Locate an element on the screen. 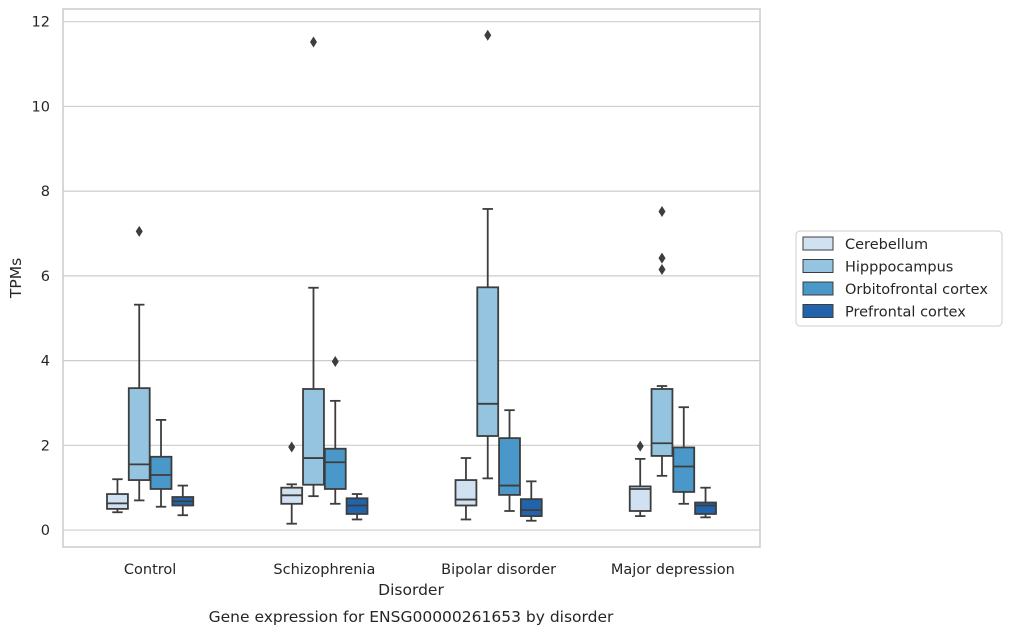 Image resolution: width=1013 pixels, height=634 pixels. legend-label: Orbitofrontal cortex is located at coordinates (916, 290).